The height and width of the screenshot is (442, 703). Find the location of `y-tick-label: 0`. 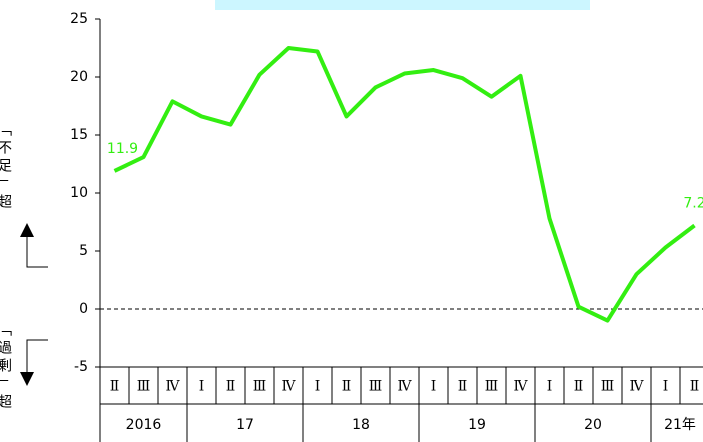

y-tick-label: 0 is located at coordinates (83, 309).